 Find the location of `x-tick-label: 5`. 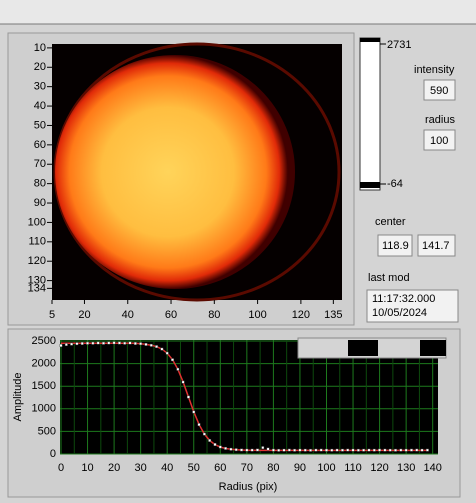

x-tick-label: 5 is located at coordinates (52, 315).